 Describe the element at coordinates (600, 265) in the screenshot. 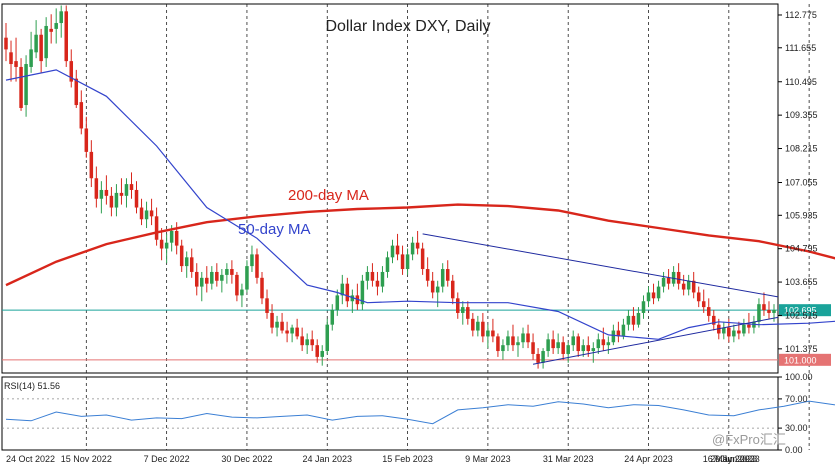

I see `triangle-upper-line` at that location.